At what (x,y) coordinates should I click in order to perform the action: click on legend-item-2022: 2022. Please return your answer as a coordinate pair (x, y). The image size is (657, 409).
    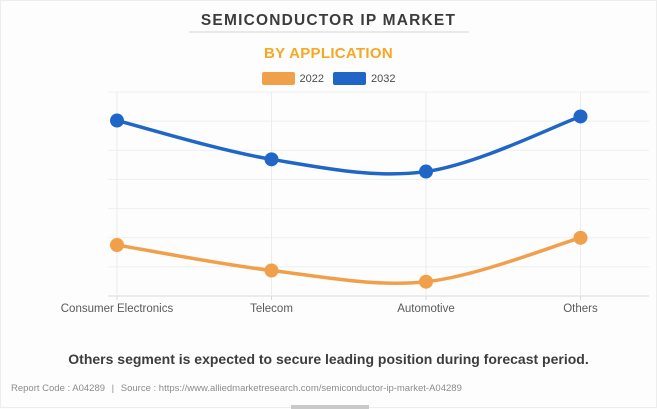
    Looking at the image, I should click on (292, 78).